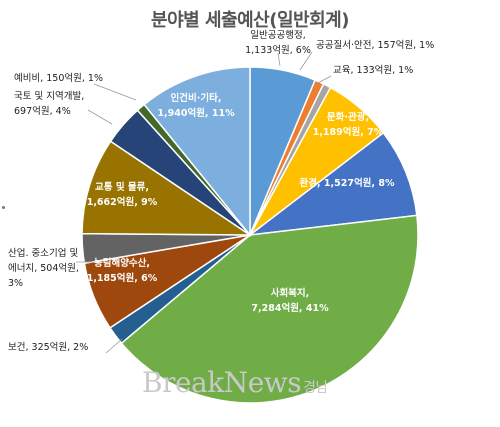 This screenshot has height=427, width=500. What do you see at coordinates (48, 347) in the screenshot?
I see `slice-data-label: 보건, 325억원, 2%` at bounding box center [48, 347].